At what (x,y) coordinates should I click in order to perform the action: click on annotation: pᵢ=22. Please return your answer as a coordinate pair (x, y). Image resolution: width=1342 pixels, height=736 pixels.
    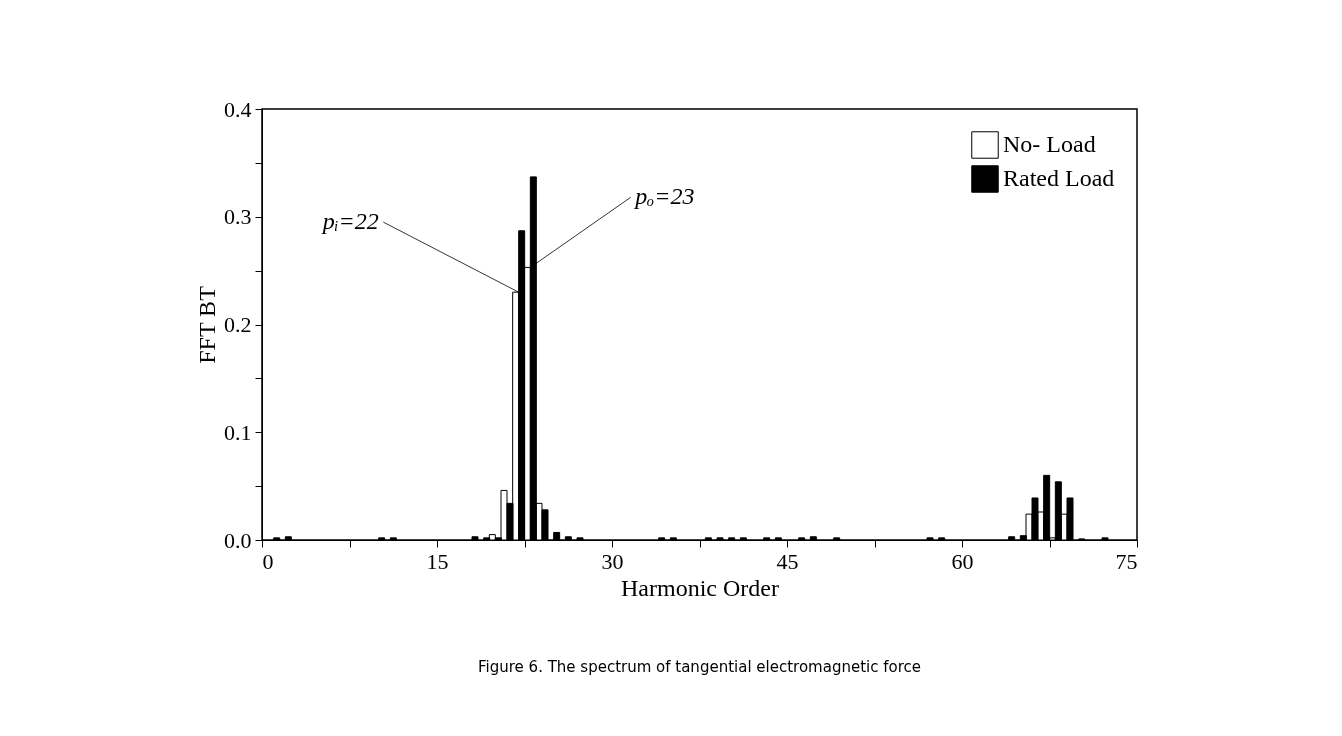
    Looking at the image, I should click on (349, 221).